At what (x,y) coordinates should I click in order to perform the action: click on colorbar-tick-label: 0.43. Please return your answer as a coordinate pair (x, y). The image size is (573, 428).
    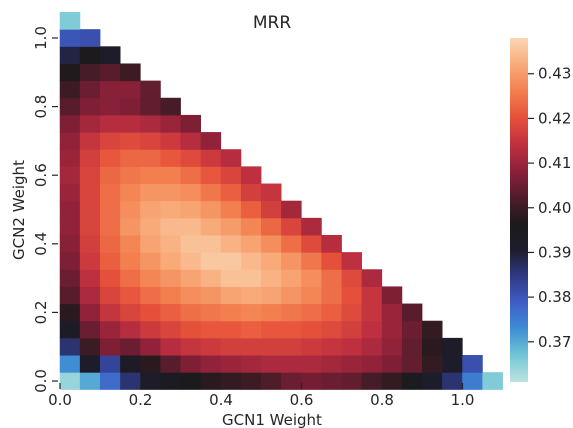
    Looking at the image, I should click on (554, 74).